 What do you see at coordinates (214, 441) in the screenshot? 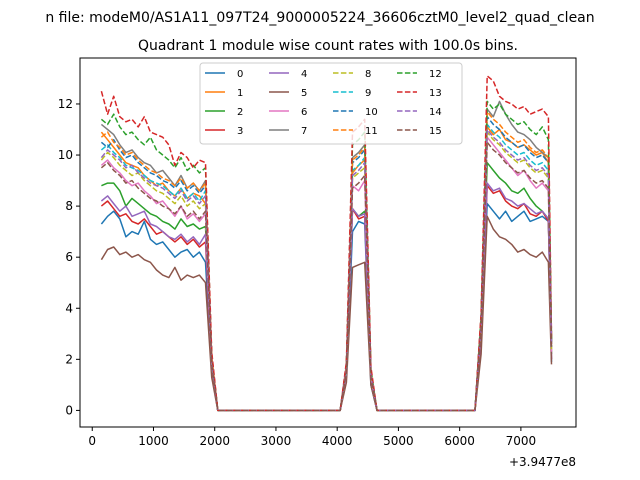
I see `x-tick-label: 2000` at bounding box center [214, 441].